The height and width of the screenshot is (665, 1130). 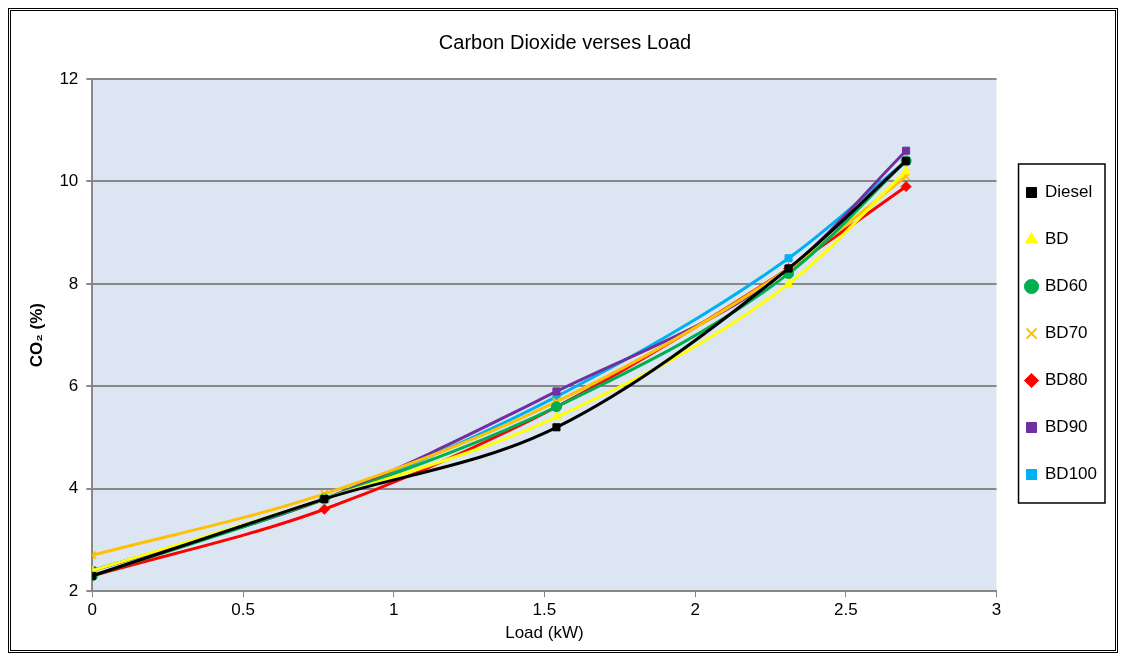 What do you see at coordinates (73, 590) in the screenshot?
I see `y-tick-label: 2` at bounding box center [73, 590].